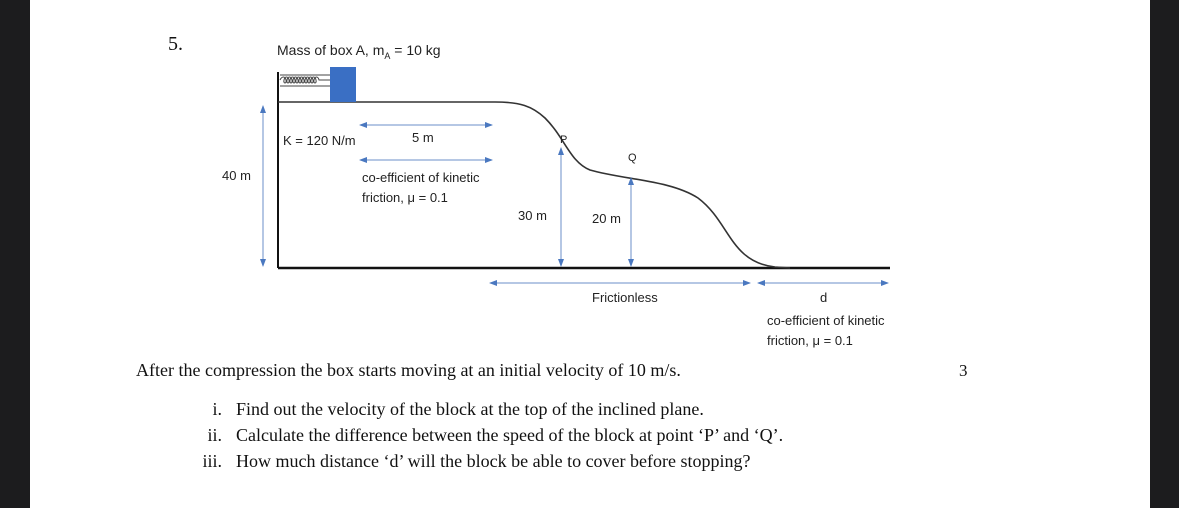 The image size is (1179, 508). What do you see at coordinates (423, 137) in the screenshot?
I see `flat-length-label: 5 m` at bounding box center [423, 137].